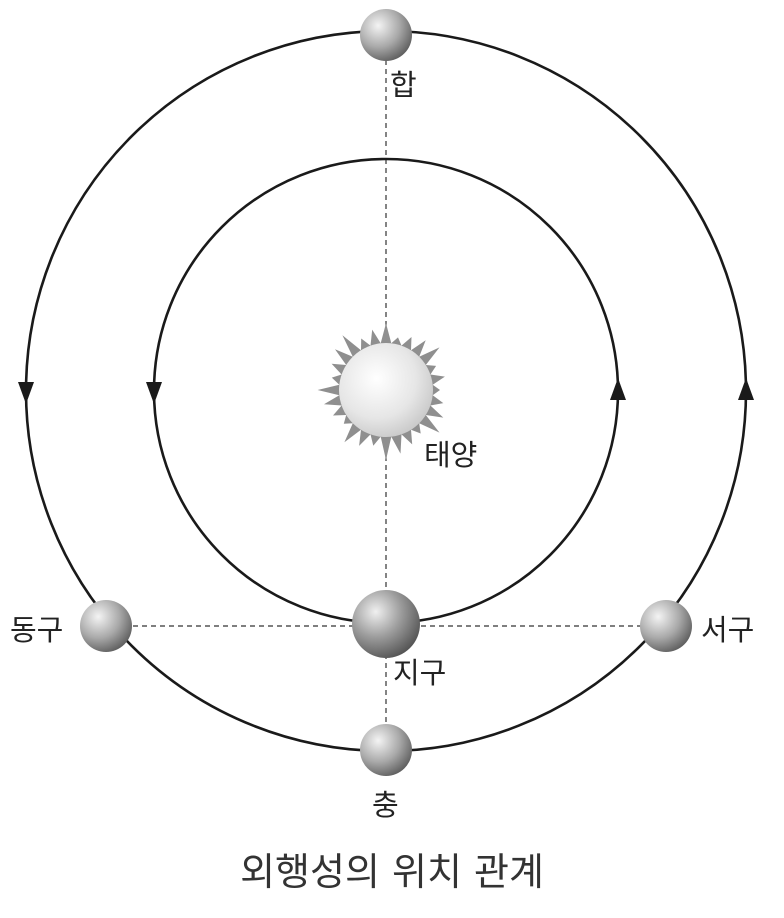 This screenshot has height=918, width=784. Describe the element at coordinates (386, 624) in the screenshot. I see `earth` at that location.